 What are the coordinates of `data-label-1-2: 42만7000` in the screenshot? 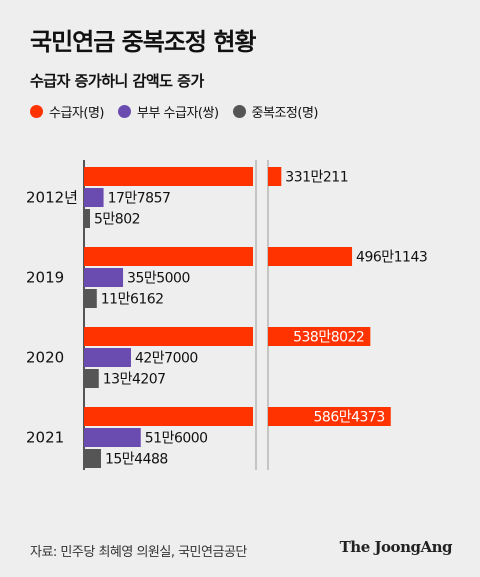 It's located at (166, 359).